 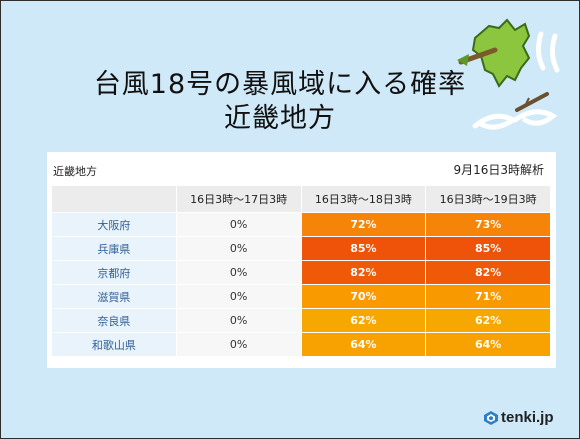 I want to click on column-header: 16日3時～17日3時, so click(x=238, y=199).